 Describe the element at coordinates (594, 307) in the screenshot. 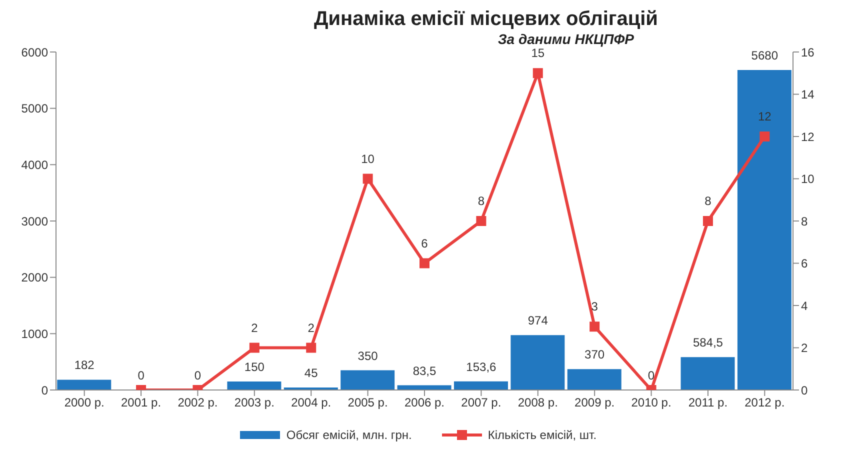

I see `data-label: 3` at that location.